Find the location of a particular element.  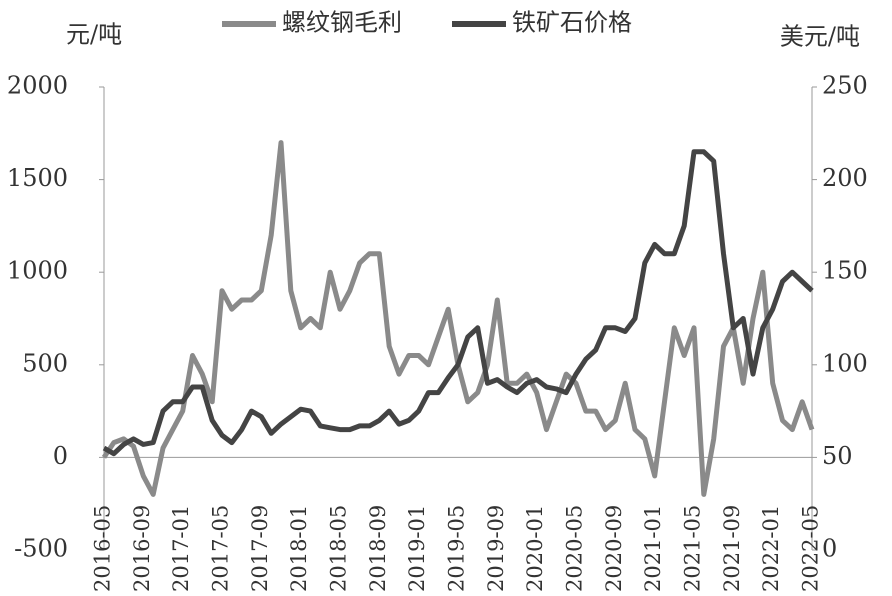

y2-tick-label: 0 is located at coordinates (829, 549).